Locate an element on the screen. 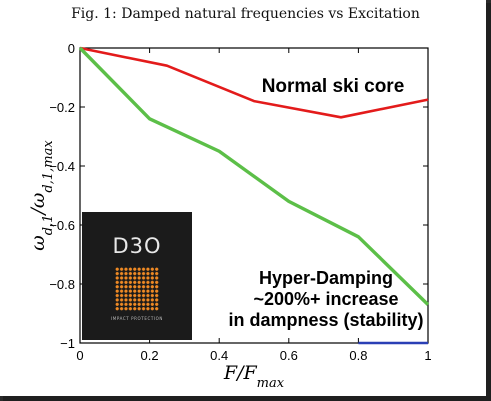 This screenshot has height=401, width=491. d3o-logo: D3O IMPACT PROTECTION is located at coordinates (137, 276).